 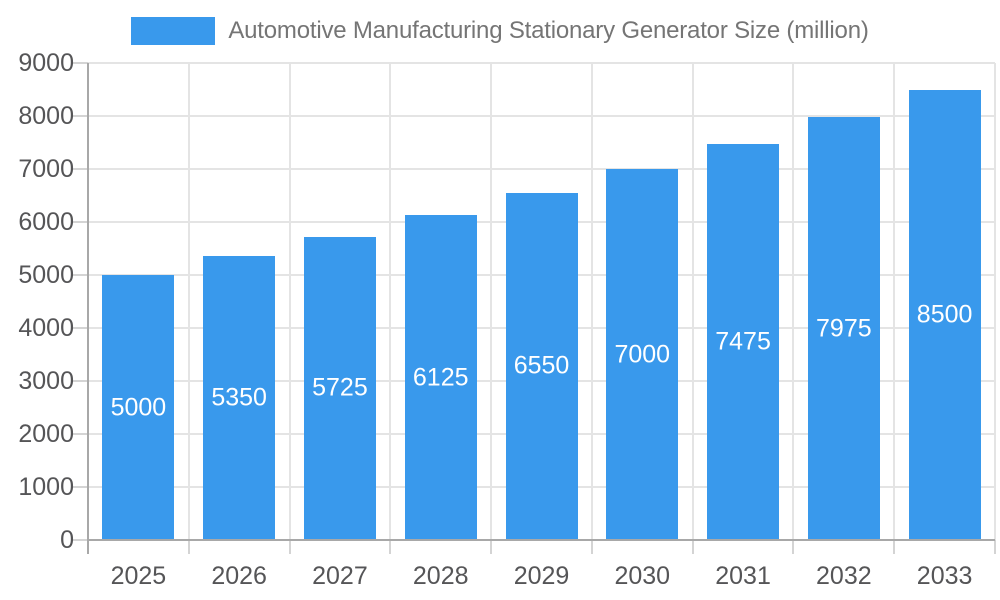 What do you see at coordinates (844, 576) in the screenshot?
I see `x-tick-label: 2032` at bounding box center [844, 576].